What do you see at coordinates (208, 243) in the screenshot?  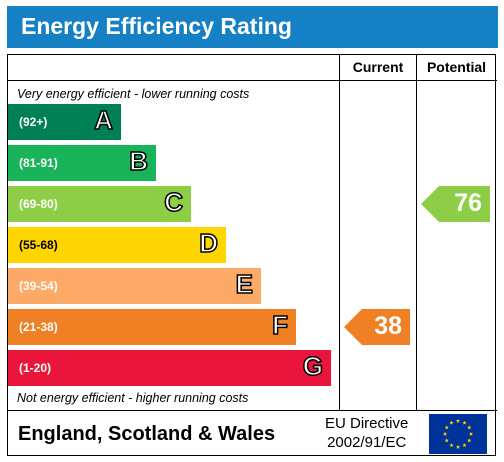 I see `band-letter: D` at bounding box center [208, 243].